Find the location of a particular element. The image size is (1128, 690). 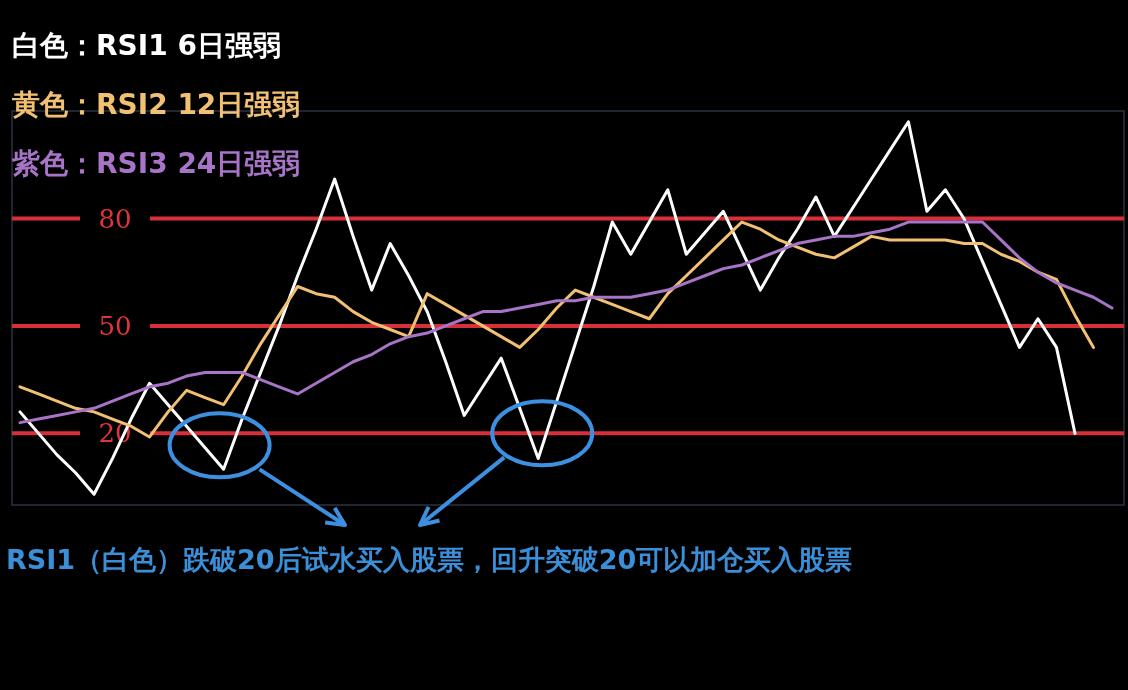

text: 黄色：RSI2 12日强弱 is located at coordinates (156, 104).